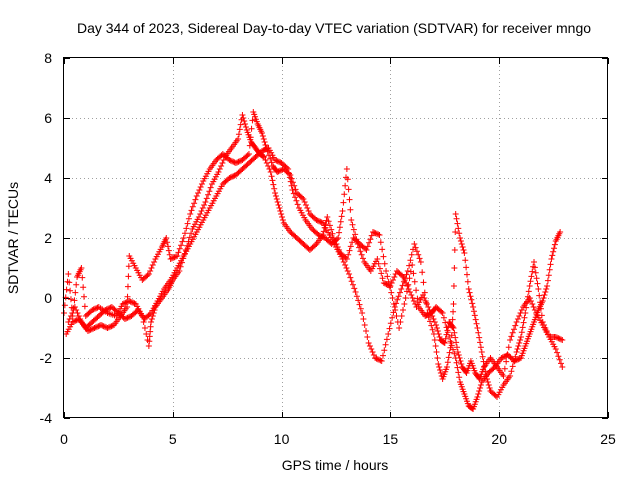 The width and height of the screenshot is (640, 480). What do you see at coordinates (391, 439) in the screenshot?
I see `x-tick-label: 15` at bounding box center [391, 439].